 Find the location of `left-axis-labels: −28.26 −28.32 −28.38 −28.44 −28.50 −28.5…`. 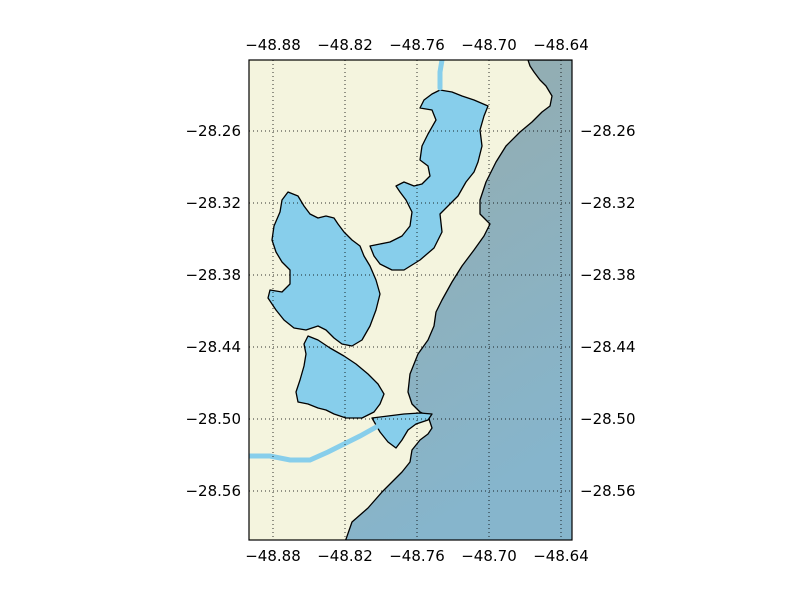

left-axis-labels: −28.26 −28.32 −28.38 −28.44 −28.50 −28.5… is located at coordinates (213, 311).